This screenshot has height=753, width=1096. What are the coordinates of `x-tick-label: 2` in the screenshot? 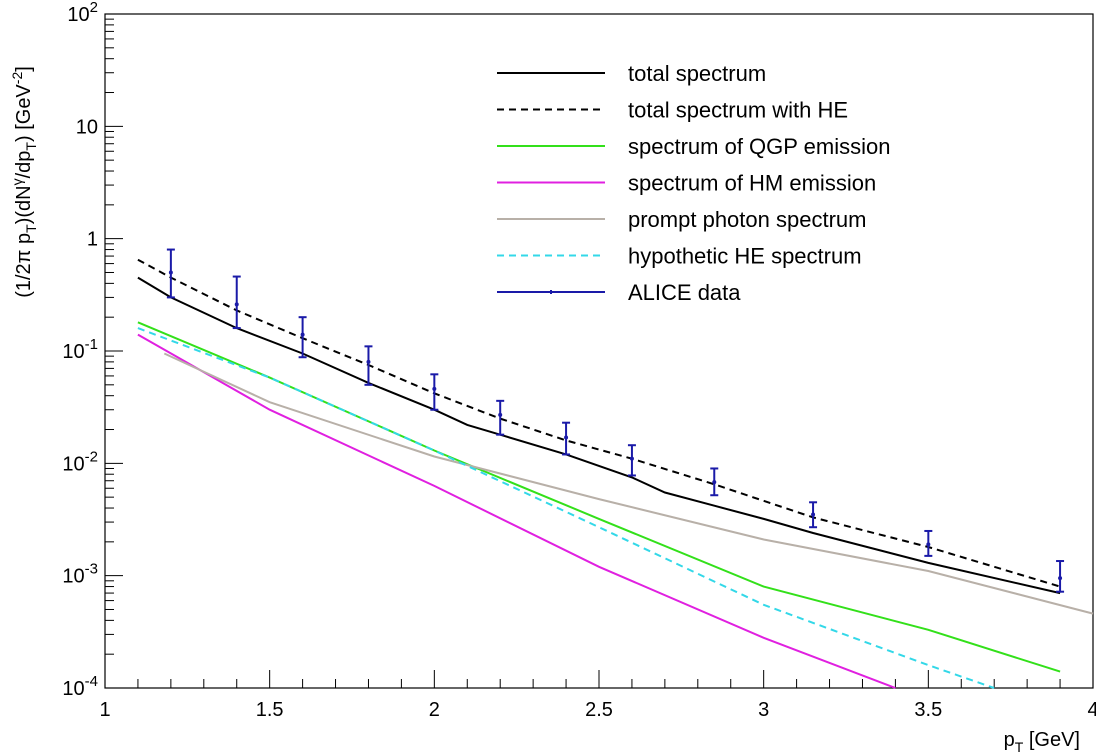 It's located at (434, 710).